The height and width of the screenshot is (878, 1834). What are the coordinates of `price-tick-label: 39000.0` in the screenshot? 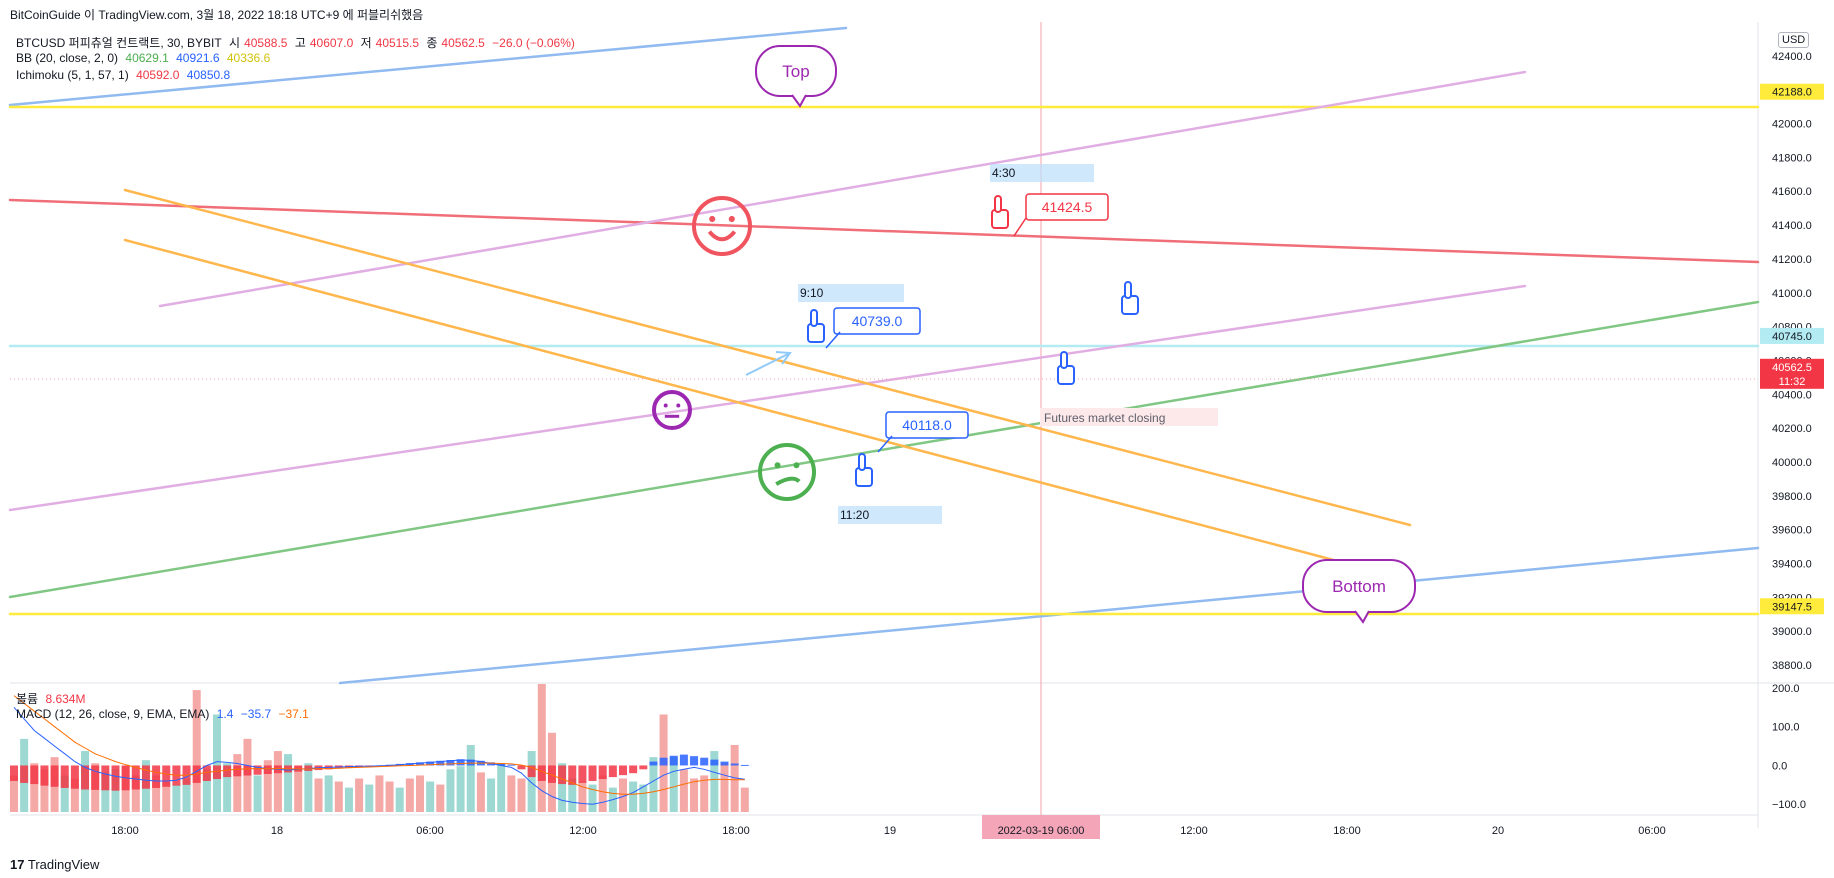 It's located at (1792, 632).